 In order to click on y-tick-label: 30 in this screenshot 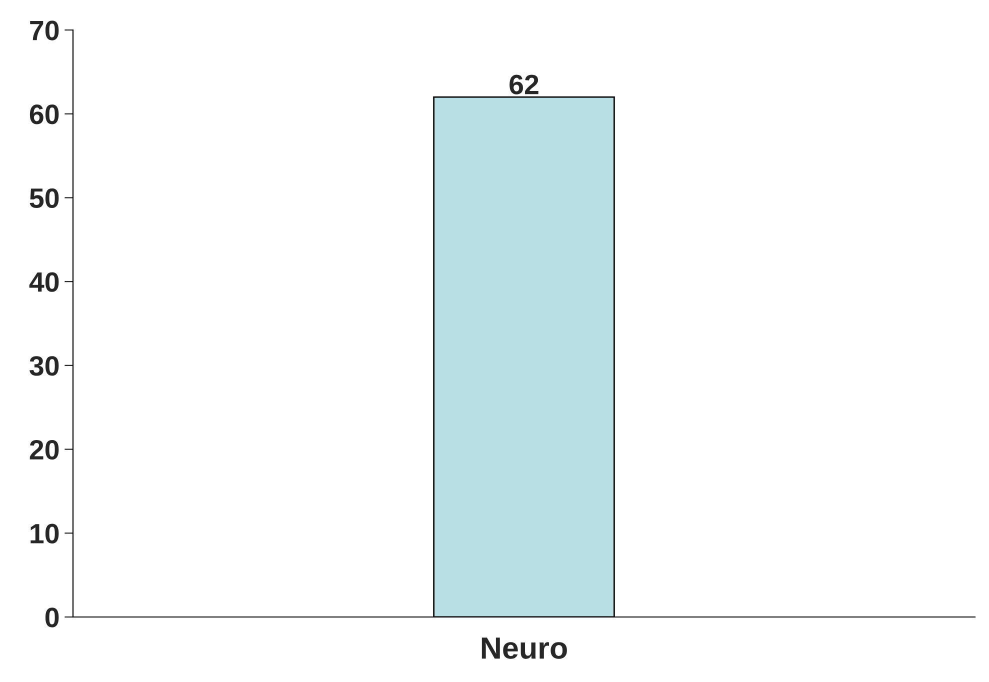, I will do `click(44, 366)`.